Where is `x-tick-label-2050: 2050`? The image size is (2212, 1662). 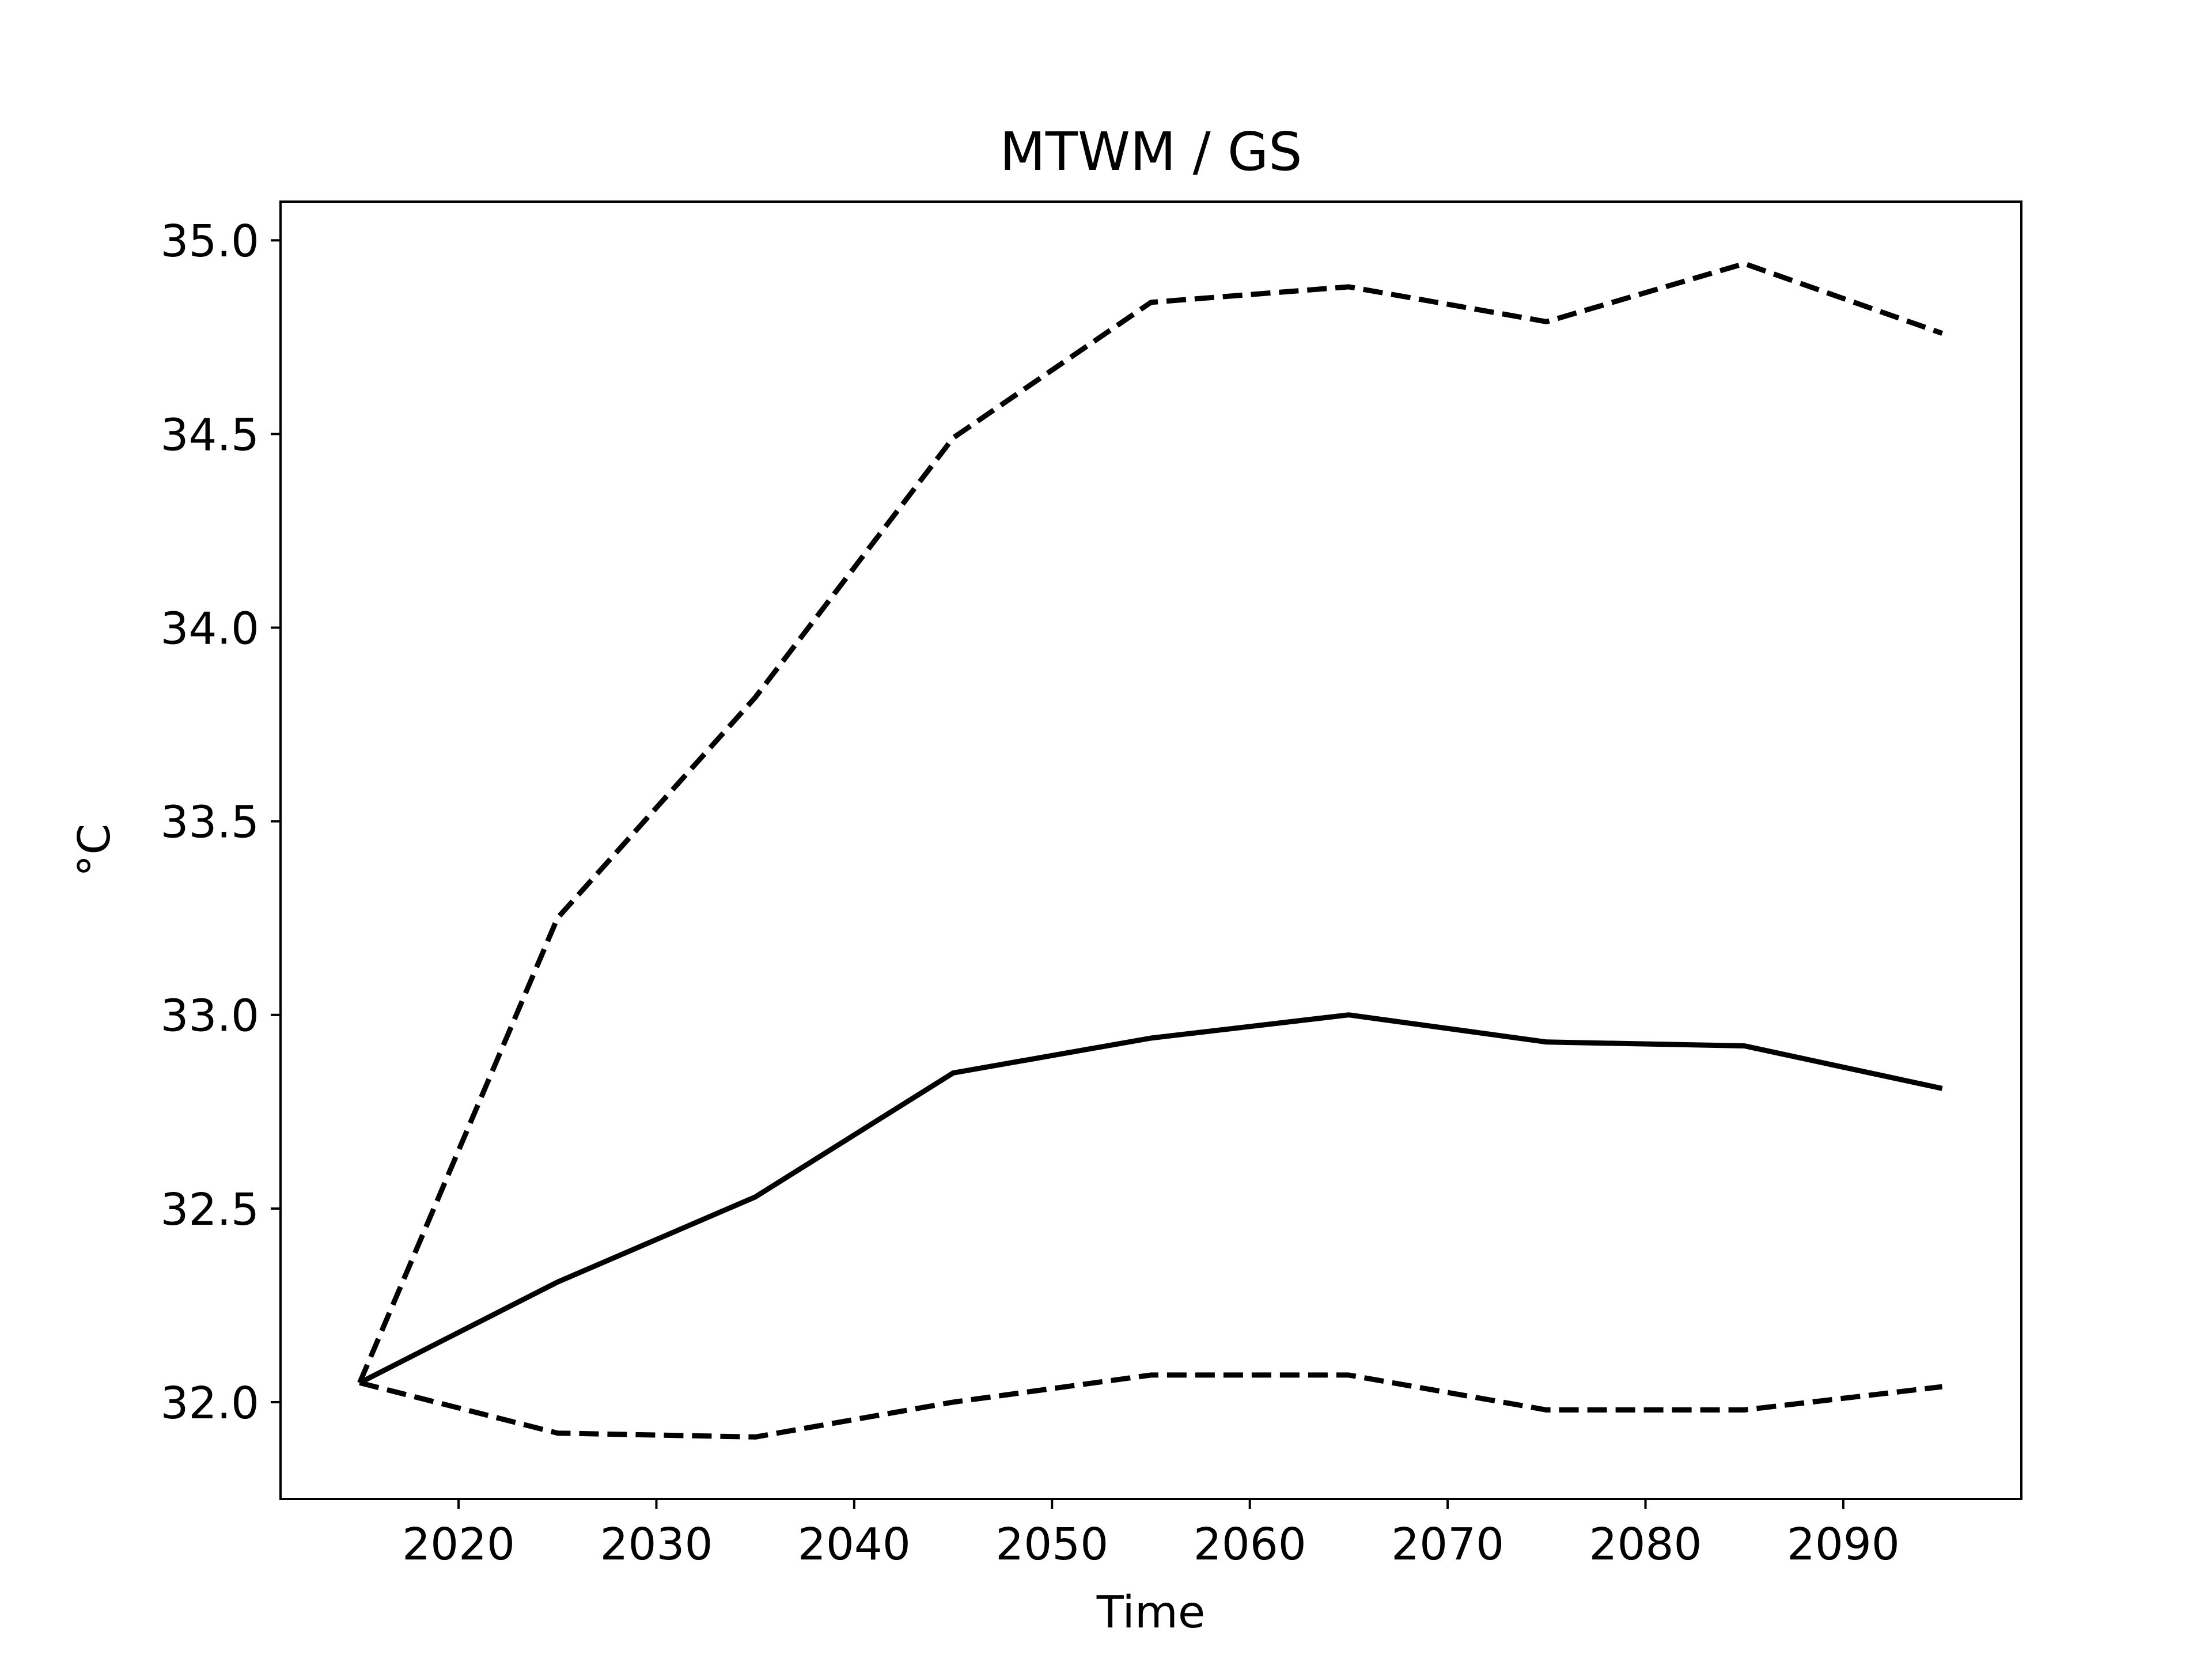
x-tick-label-2050: 2050 is located at coordinates (1051, 1544).